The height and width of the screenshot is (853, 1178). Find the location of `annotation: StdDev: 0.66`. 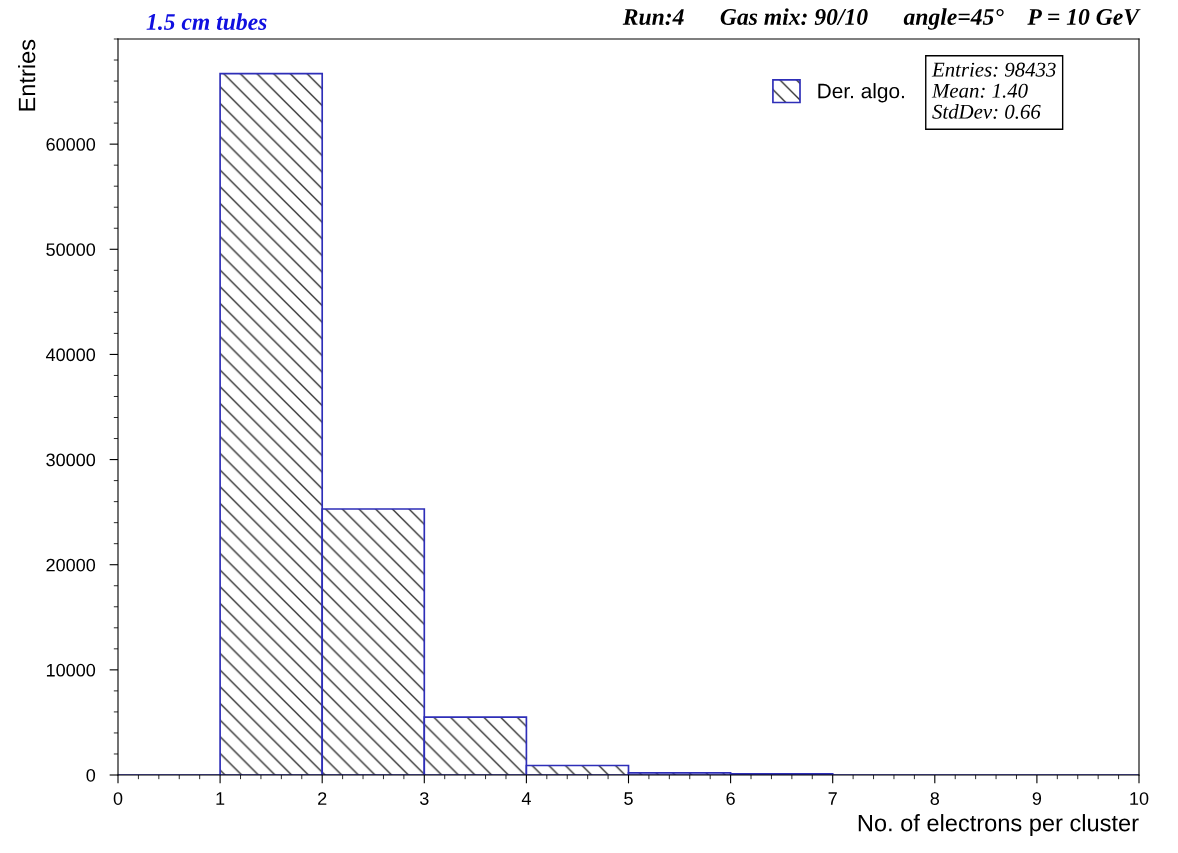

annotation: StdDev: 0.66 is located at coordinates (986, 111).